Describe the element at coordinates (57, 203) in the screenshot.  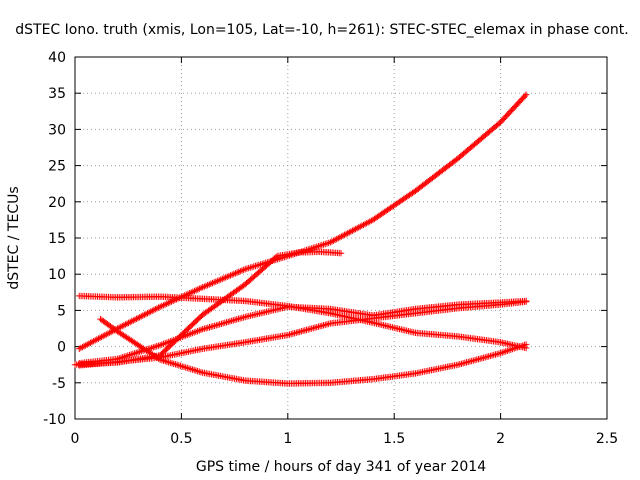
I see `y-tick-label: 20` at that location.